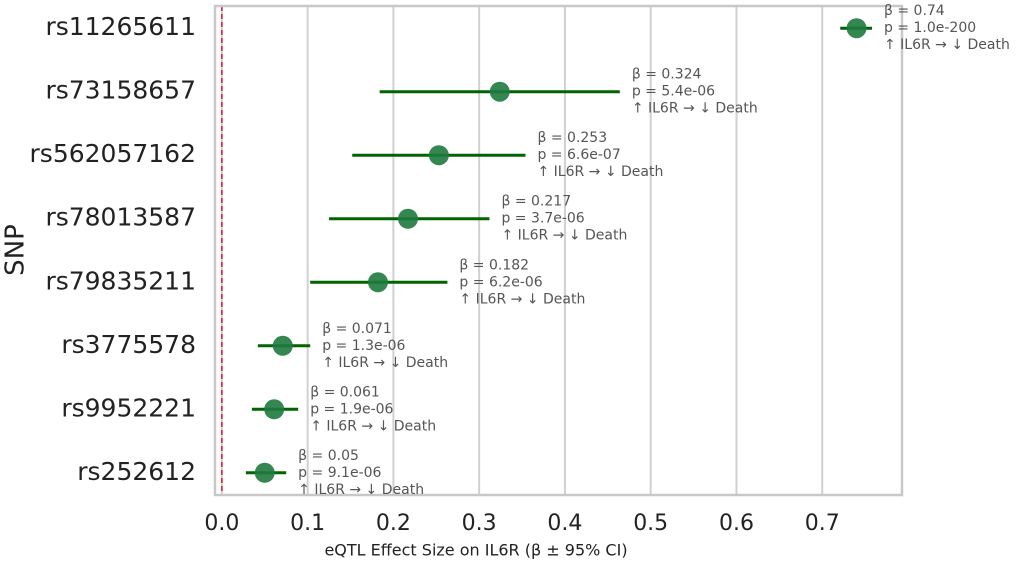  Describe the element at coordinates (120, 217) in the screenshot. I see `y-tick-label: rs78013587` at that location.